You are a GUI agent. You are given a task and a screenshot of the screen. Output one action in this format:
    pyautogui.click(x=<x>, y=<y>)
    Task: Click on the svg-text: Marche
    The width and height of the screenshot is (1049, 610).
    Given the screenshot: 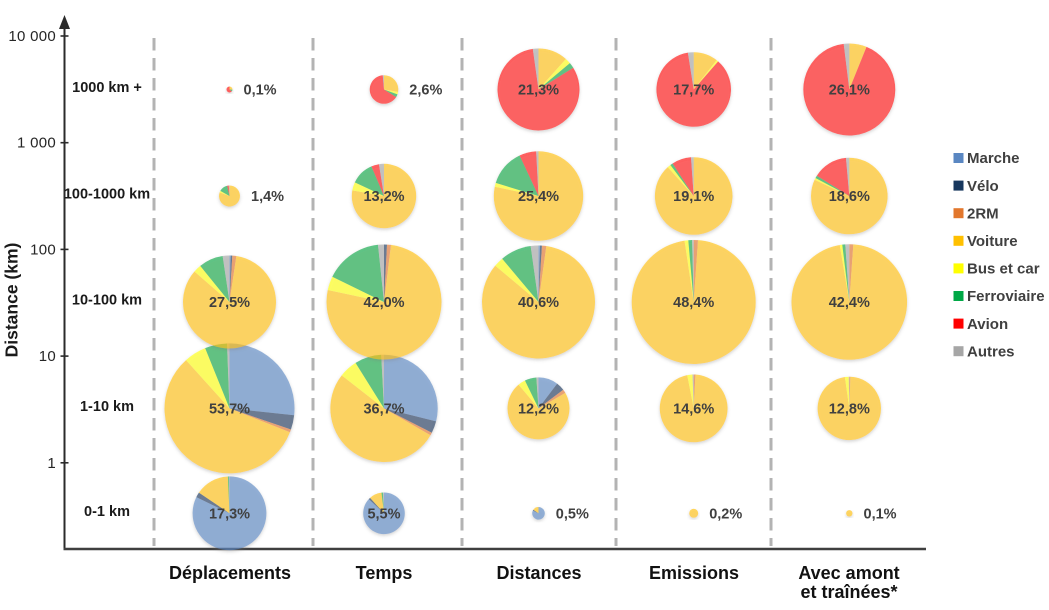 What is the action you would take?
    pyautogui.click(x=993, y=158)
    